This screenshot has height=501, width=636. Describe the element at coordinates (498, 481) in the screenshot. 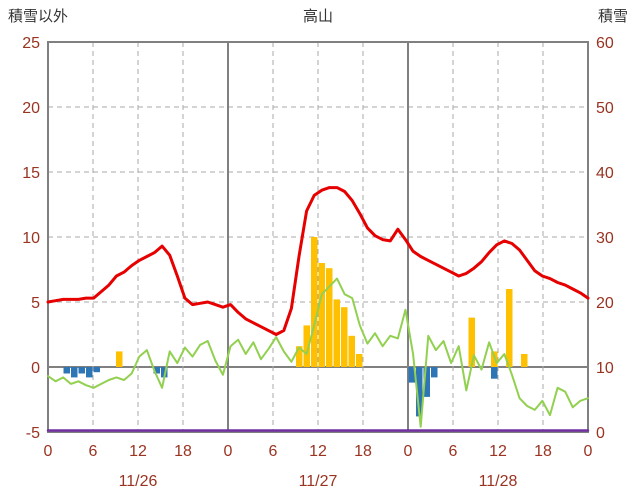

I see `date-label: 11/28` at that location.